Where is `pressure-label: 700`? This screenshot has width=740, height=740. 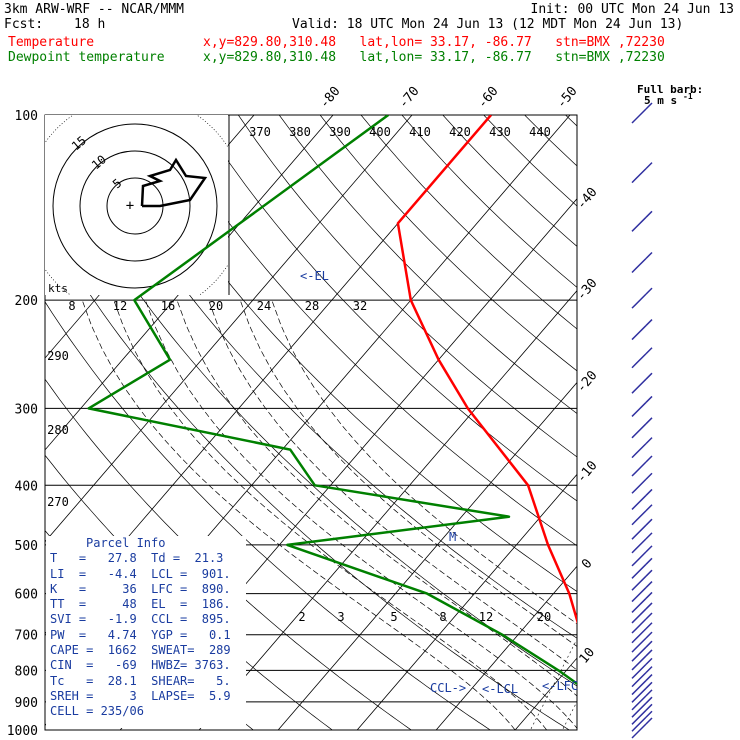
pressure-label: 700 is located at coordinates (26, 636).